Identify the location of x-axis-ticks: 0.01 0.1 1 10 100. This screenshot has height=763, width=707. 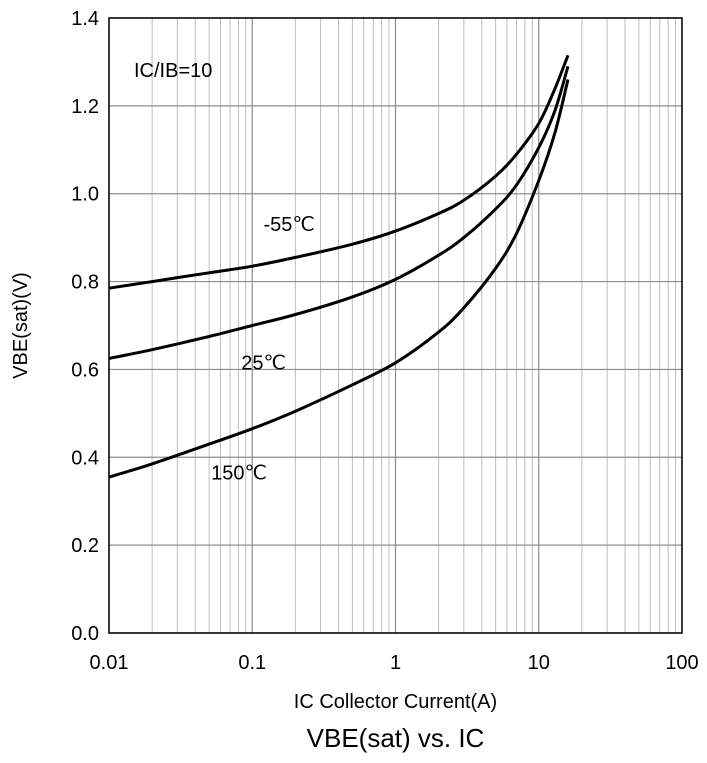
(394, 663).